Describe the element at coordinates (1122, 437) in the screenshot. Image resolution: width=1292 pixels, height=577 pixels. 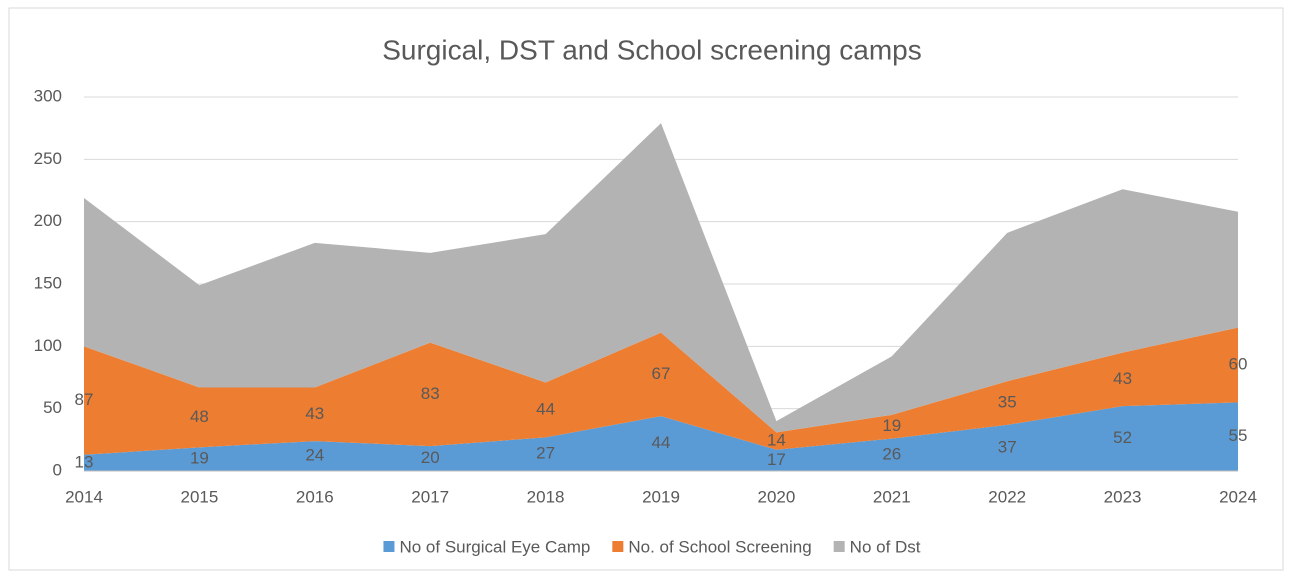
I see `data-label: 52` at that location.